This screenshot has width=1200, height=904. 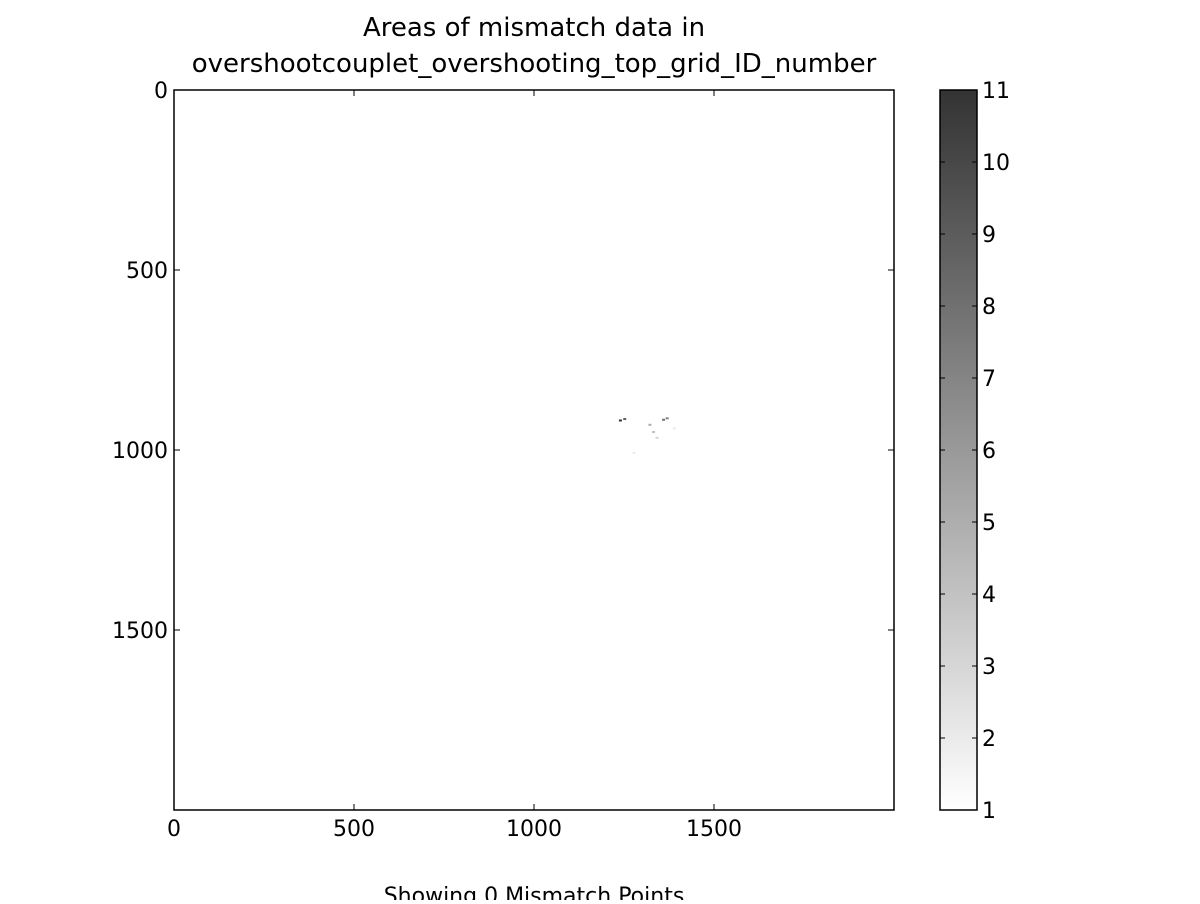 I want to click on colorbar-tick-label: 1, so click(x=989, y=811).